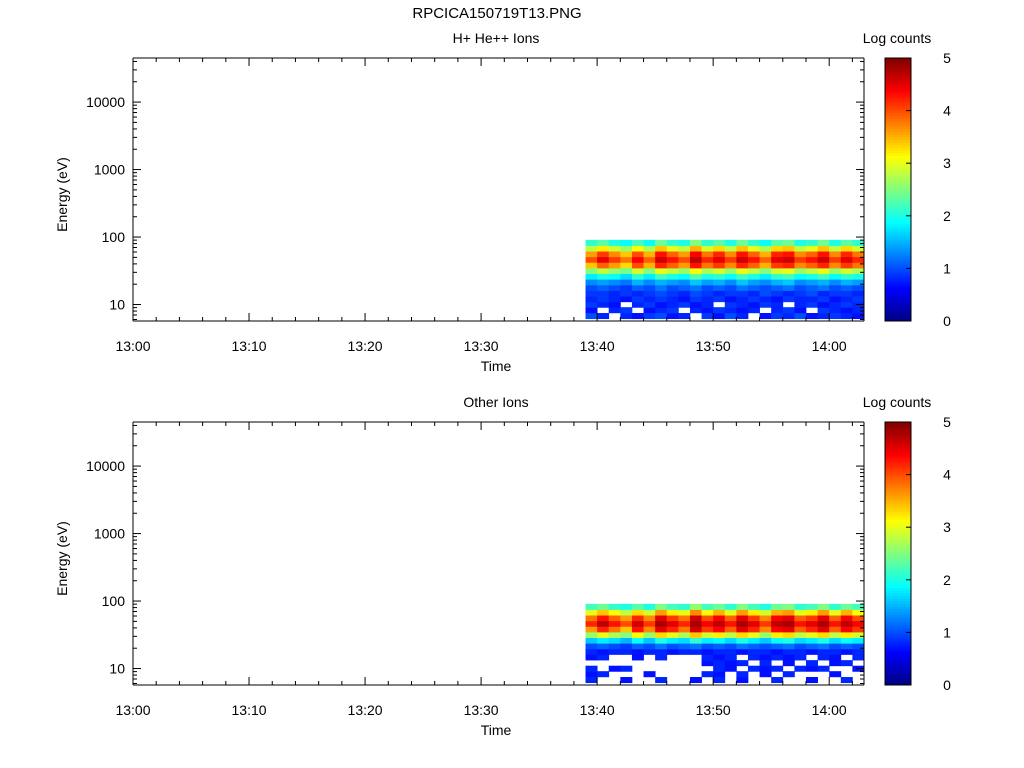  What do you see at coordinates (105, 102) in the screenshot?
I see `y-tick-label: 10000` at bounding box center [105, 102].